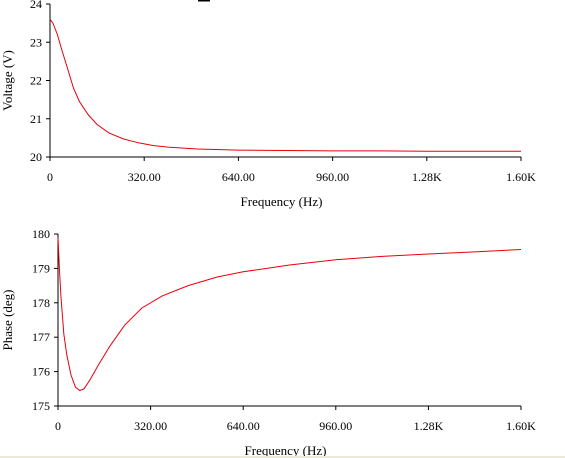 This screenshot has height=458, width=565. What do you see at coordinates (282, 201) in the screenshot?
I see `voltage-x-axis-title: Frequency (Hz)` at bounding box center [282, 201].